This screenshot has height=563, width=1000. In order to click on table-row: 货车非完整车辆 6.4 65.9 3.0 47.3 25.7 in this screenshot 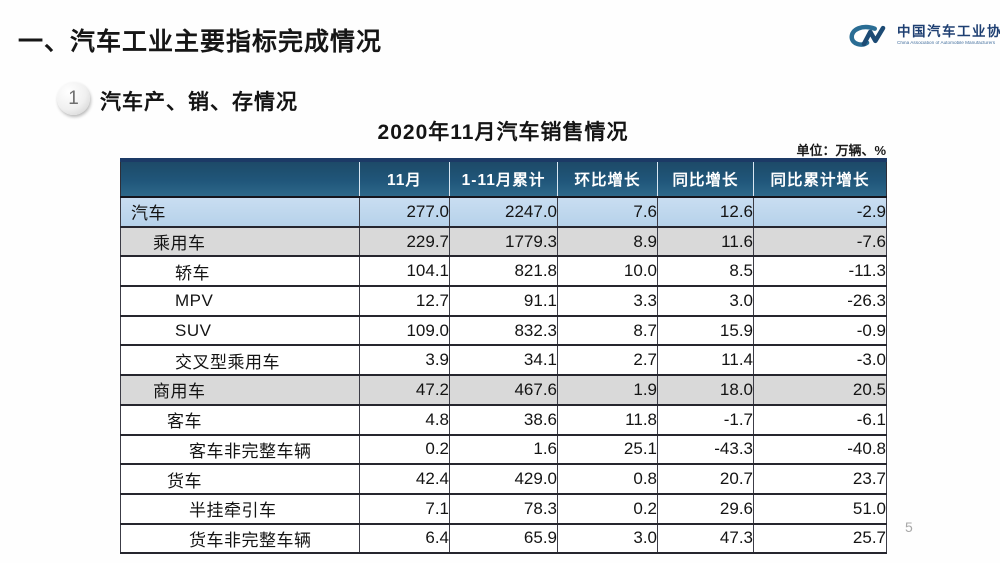, I will do `click(503, 538)`.